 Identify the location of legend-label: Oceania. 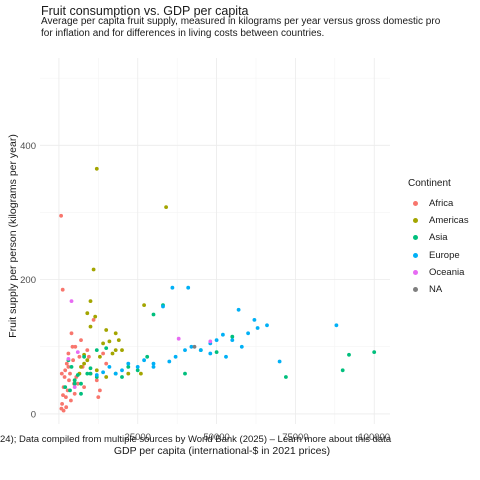
(447, 272).